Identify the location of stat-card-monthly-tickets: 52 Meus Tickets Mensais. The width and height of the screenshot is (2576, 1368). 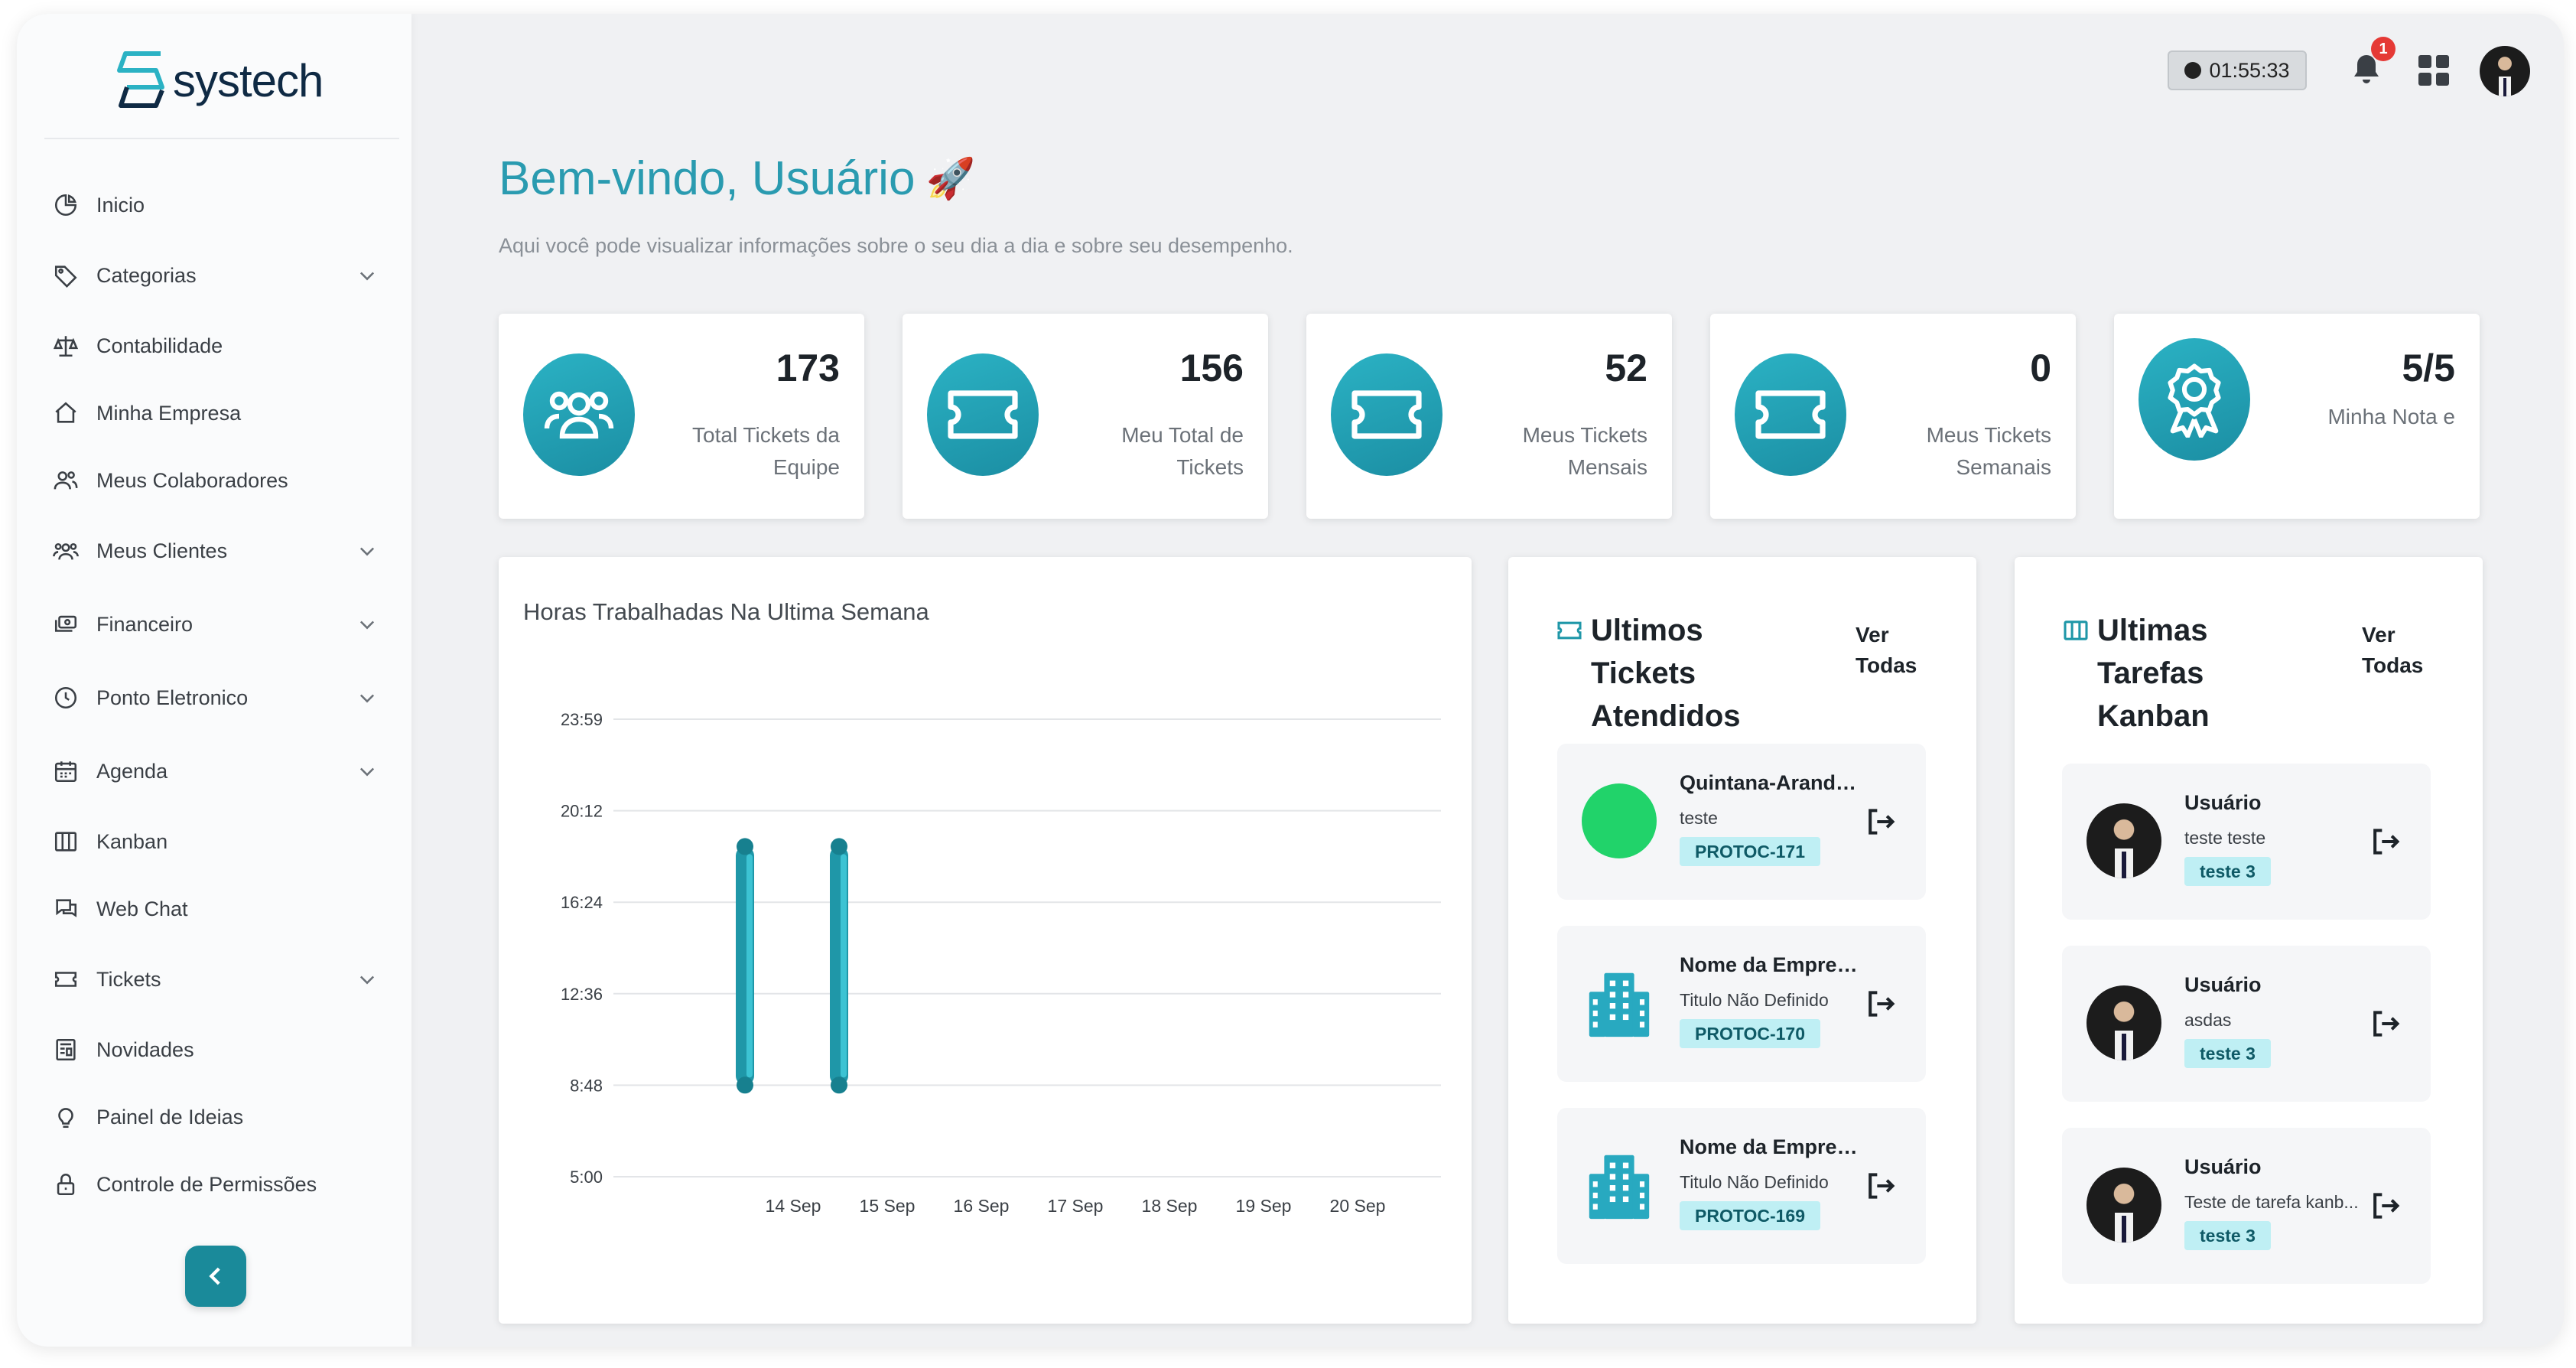
(1489, 416).